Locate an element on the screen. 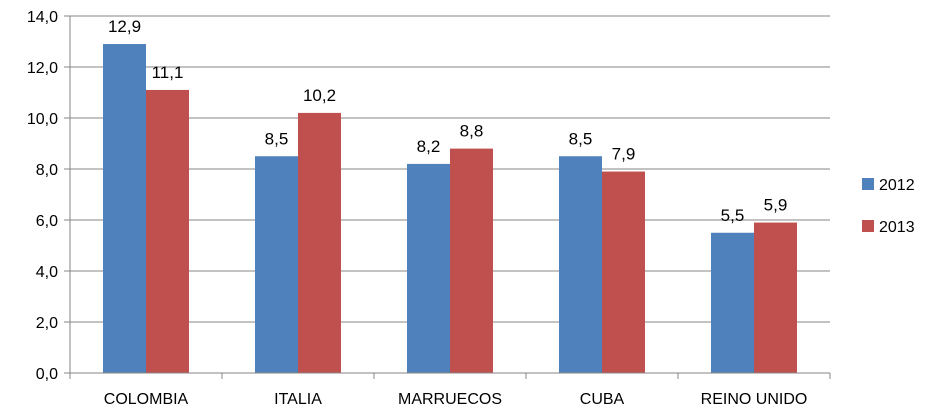 The image size is (930, 412). legend-label-2013: 2013 is located at coordinates (897, 227).